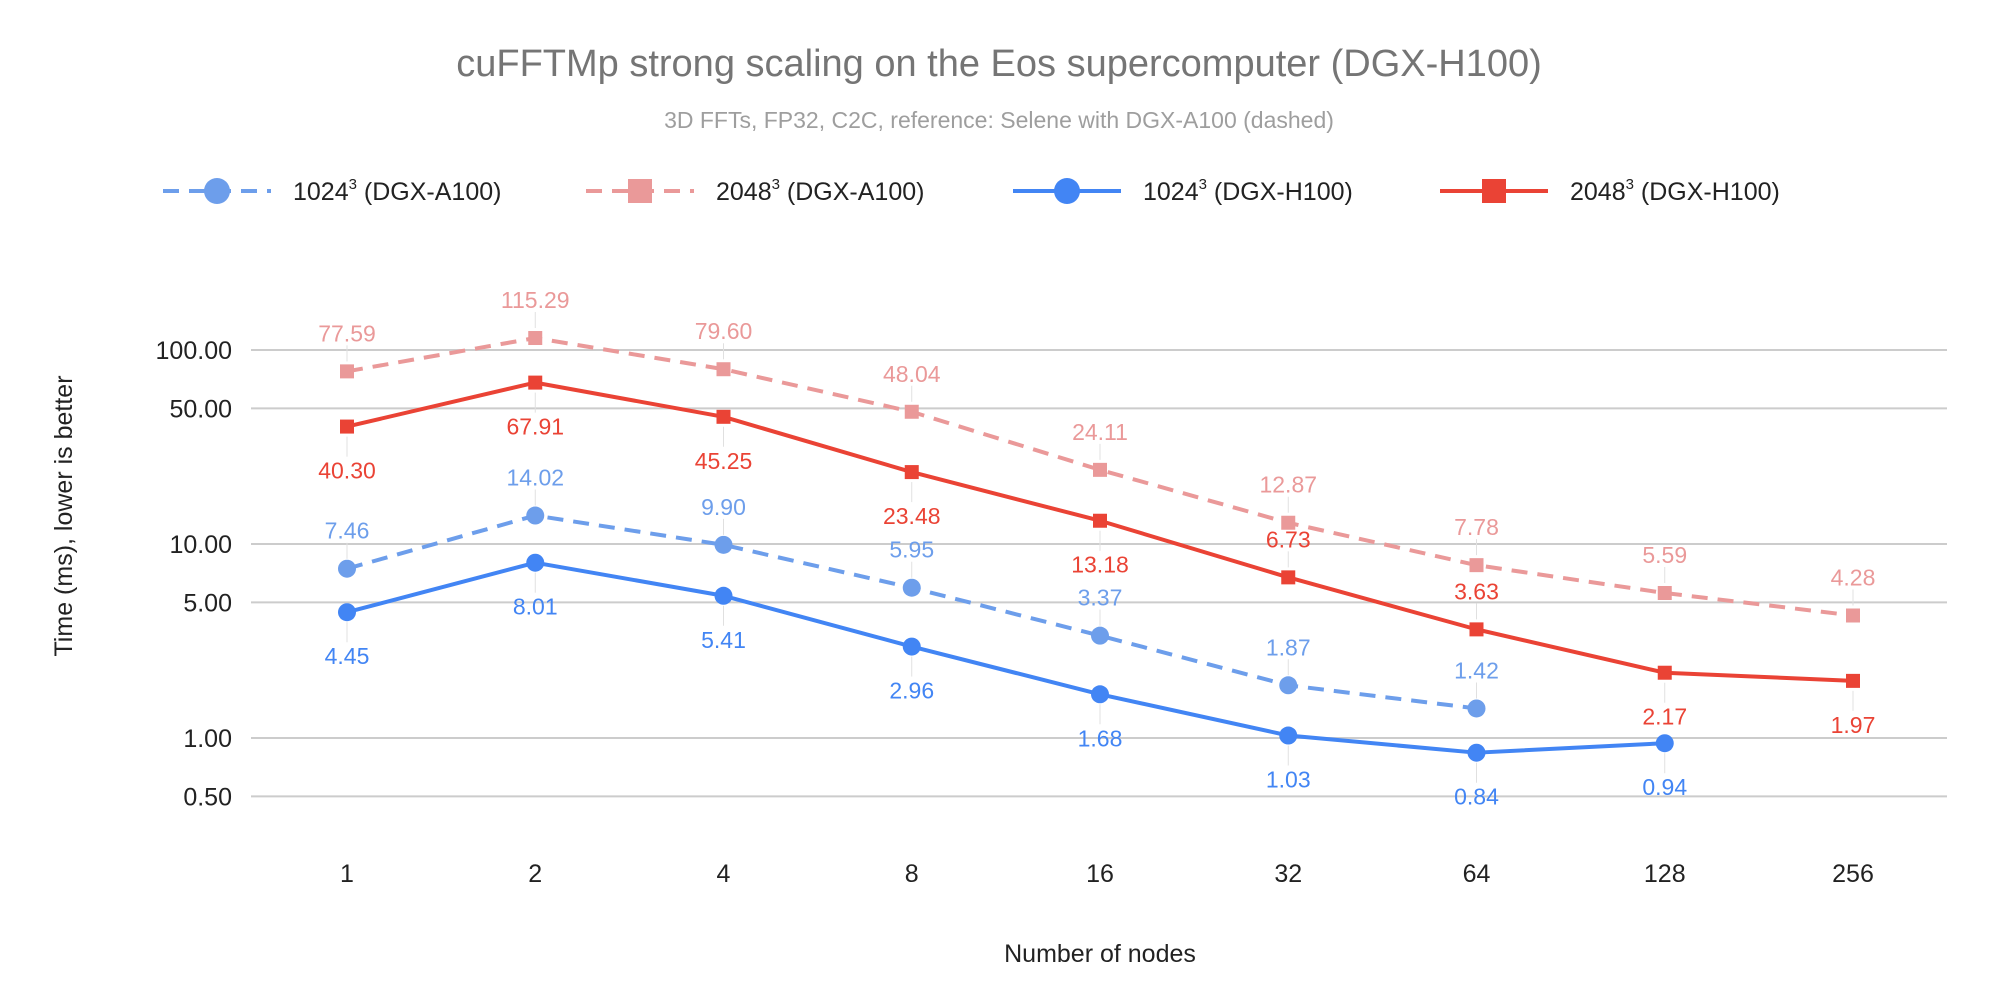  What do you see at coordinates (347, 874) in the screenshot?
I see `x-tick-label: 1` at bounding box center [347, 874].